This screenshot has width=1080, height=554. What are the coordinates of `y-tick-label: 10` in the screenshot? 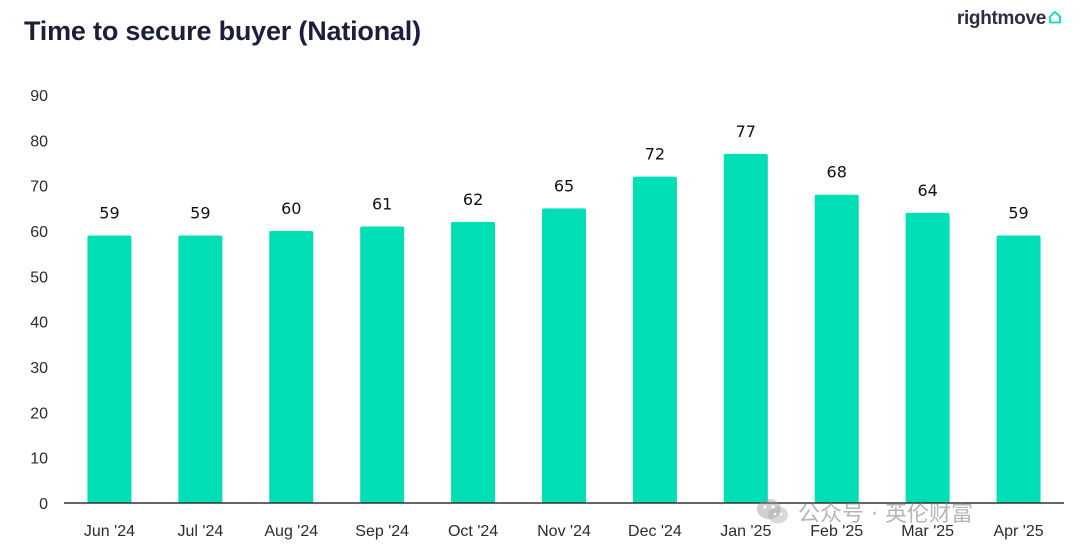 It's located at (39, 459).